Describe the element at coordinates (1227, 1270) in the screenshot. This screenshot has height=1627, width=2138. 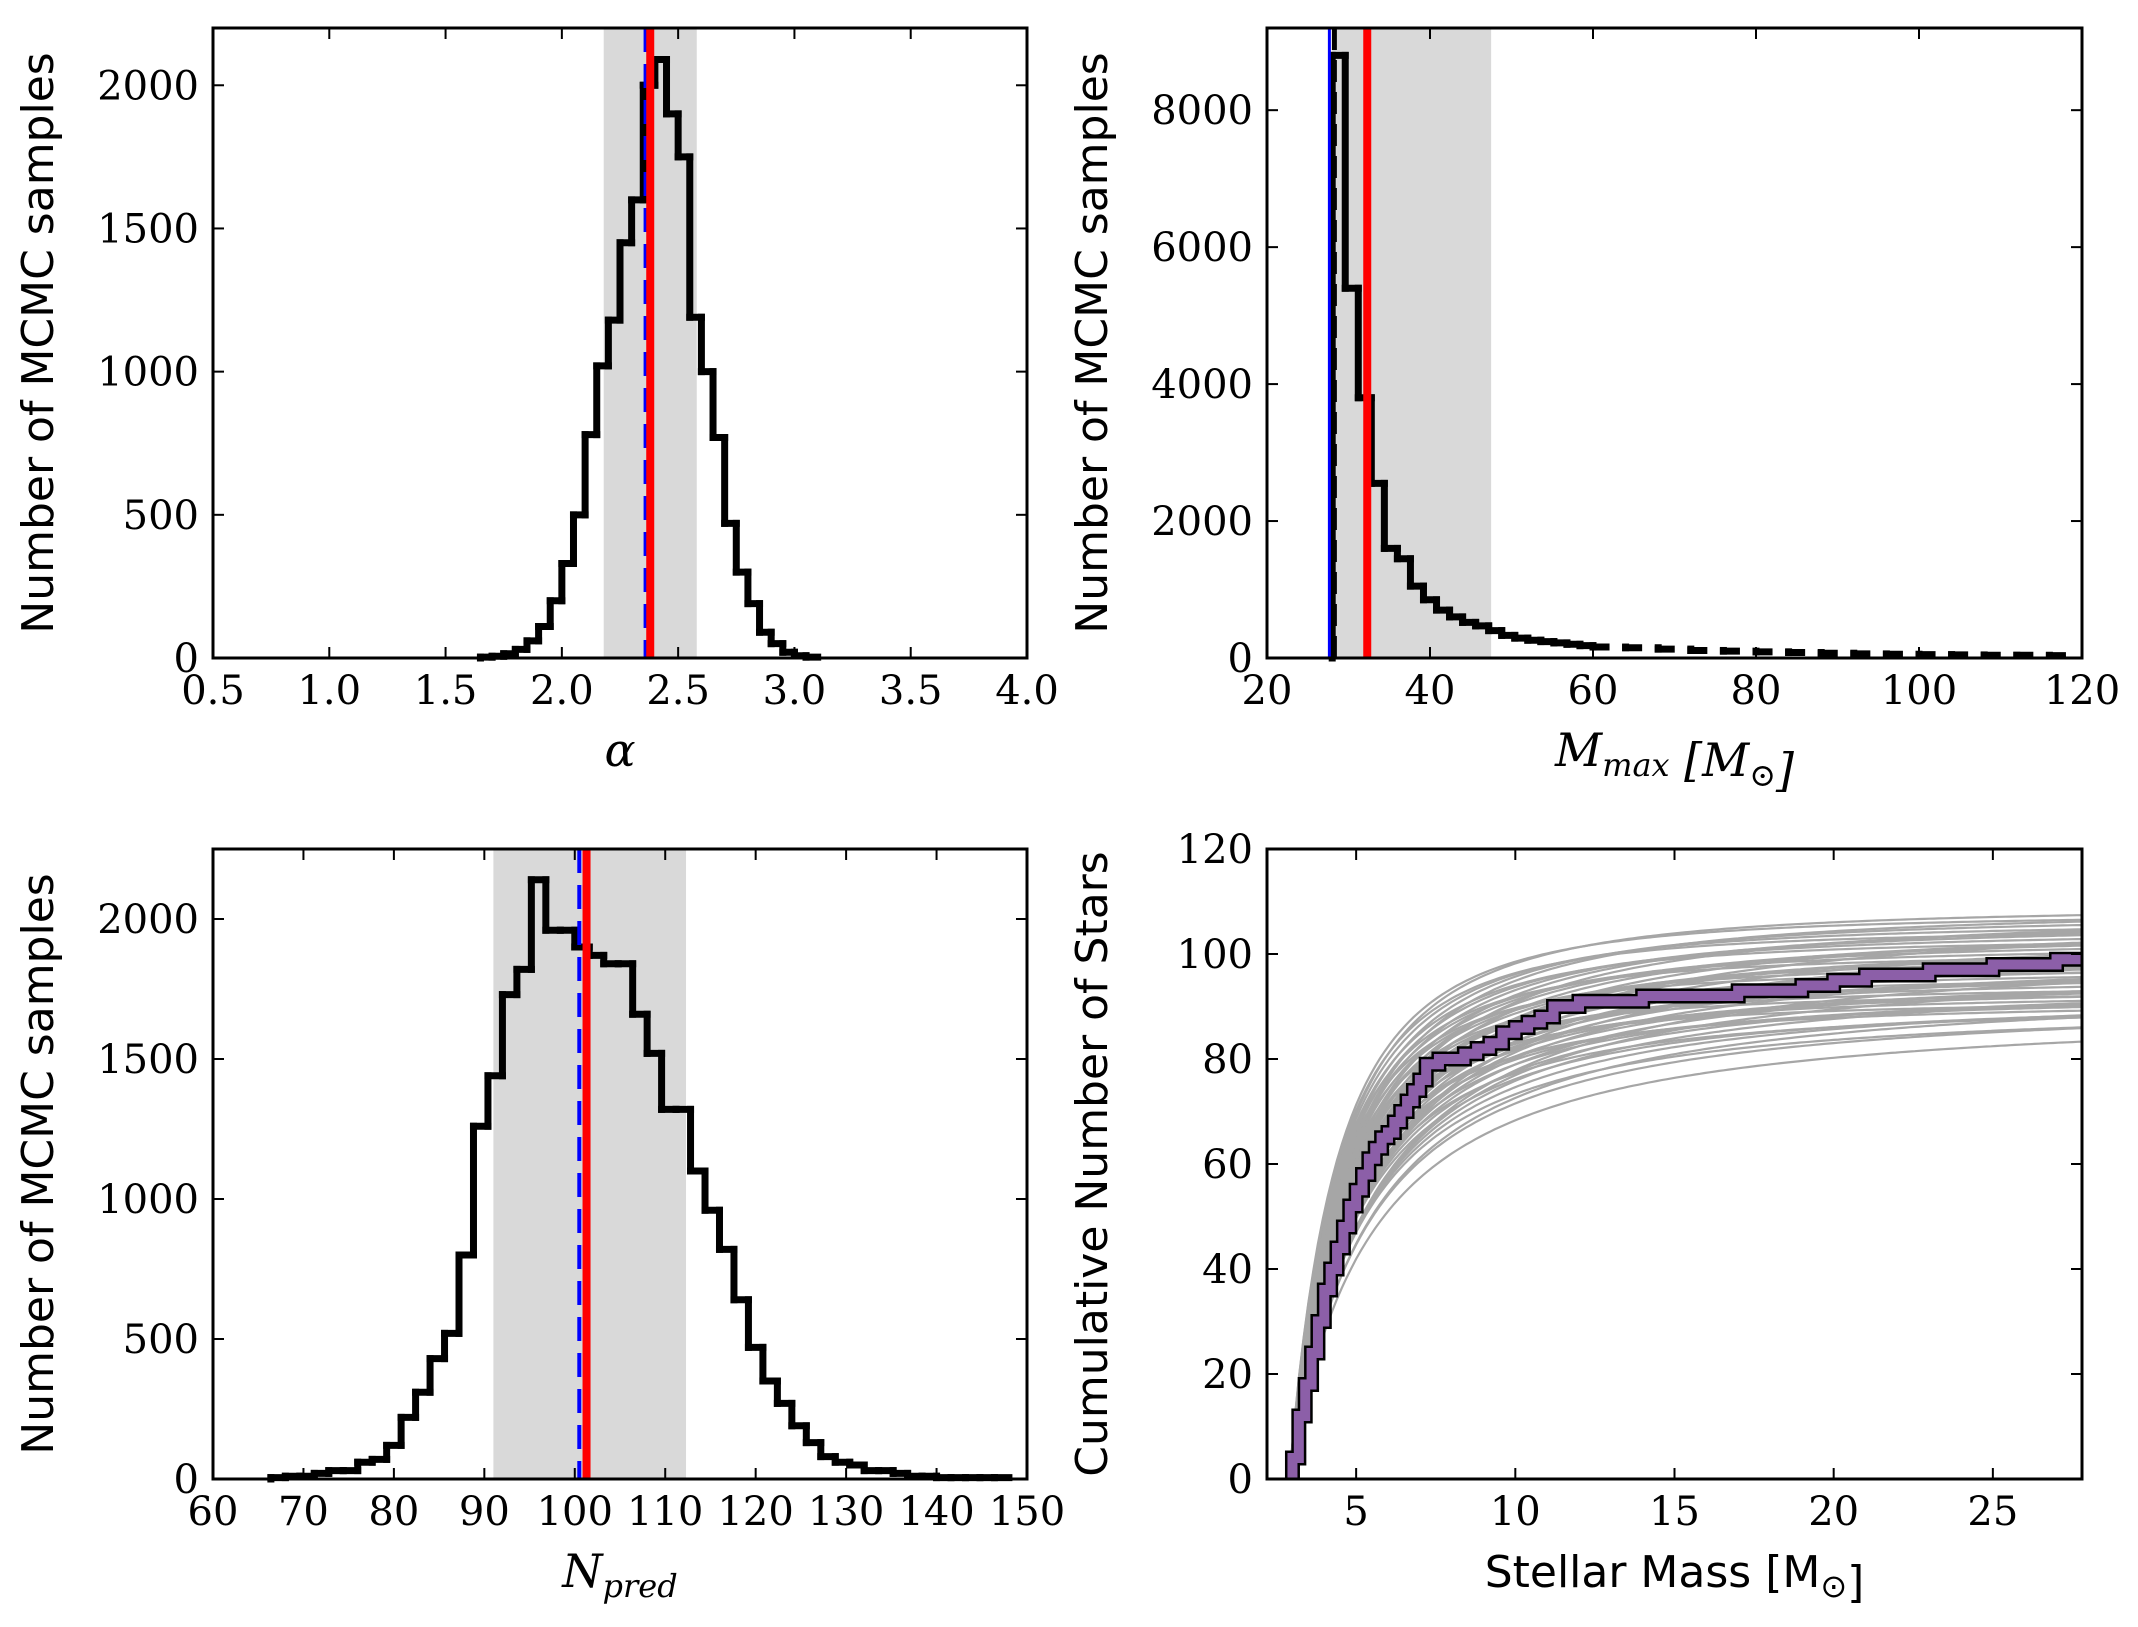
I see `cumulative-y-tick-label: 40` at that location.